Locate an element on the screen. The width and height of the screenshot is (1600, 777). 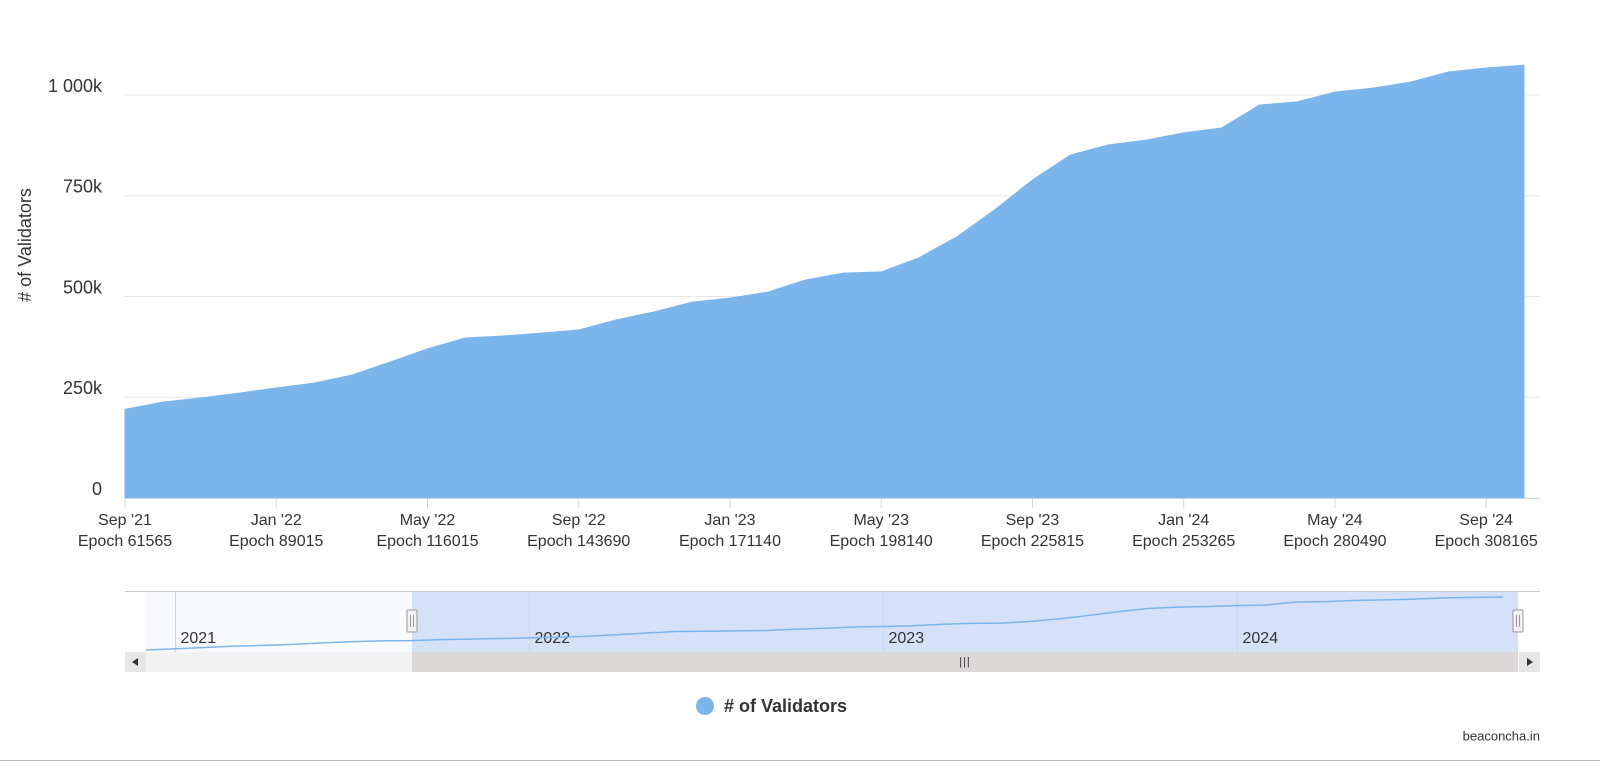
y-tick-label: 750k is located at coordinates (83, 187).